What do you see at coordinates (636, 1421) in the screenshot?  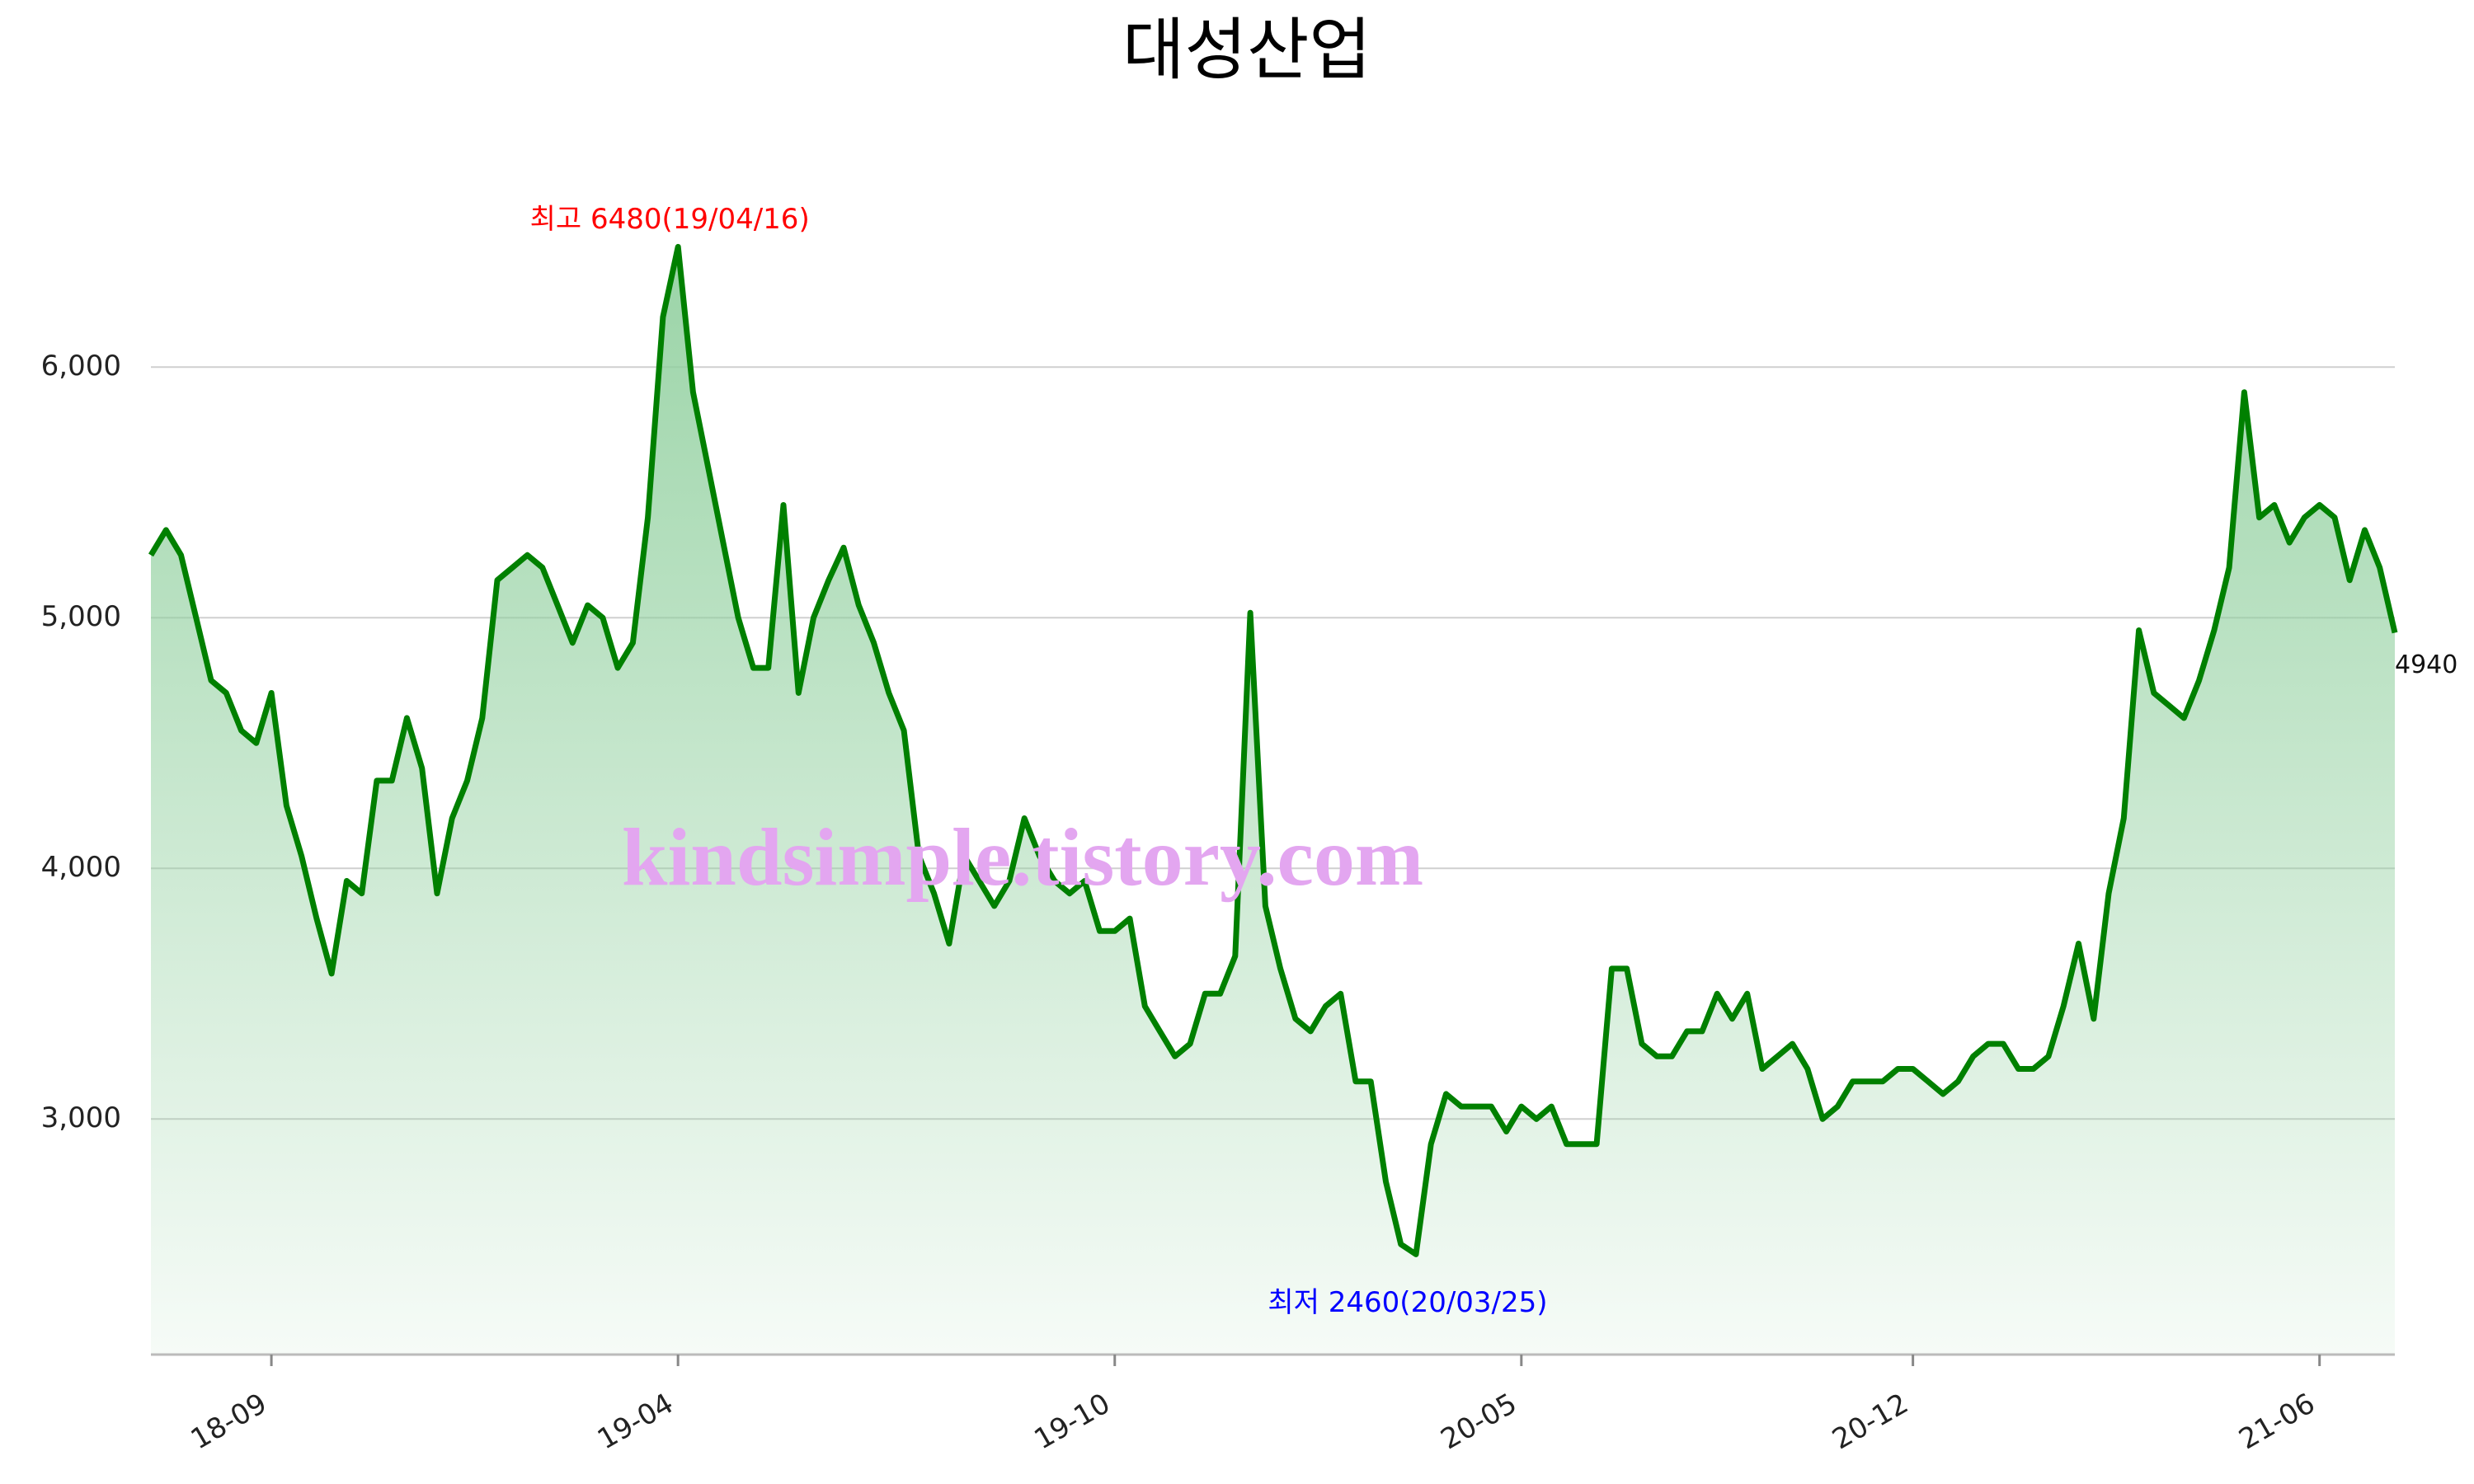 I see `x-tick-label: 19-04` at bounding box center [636, 1421].